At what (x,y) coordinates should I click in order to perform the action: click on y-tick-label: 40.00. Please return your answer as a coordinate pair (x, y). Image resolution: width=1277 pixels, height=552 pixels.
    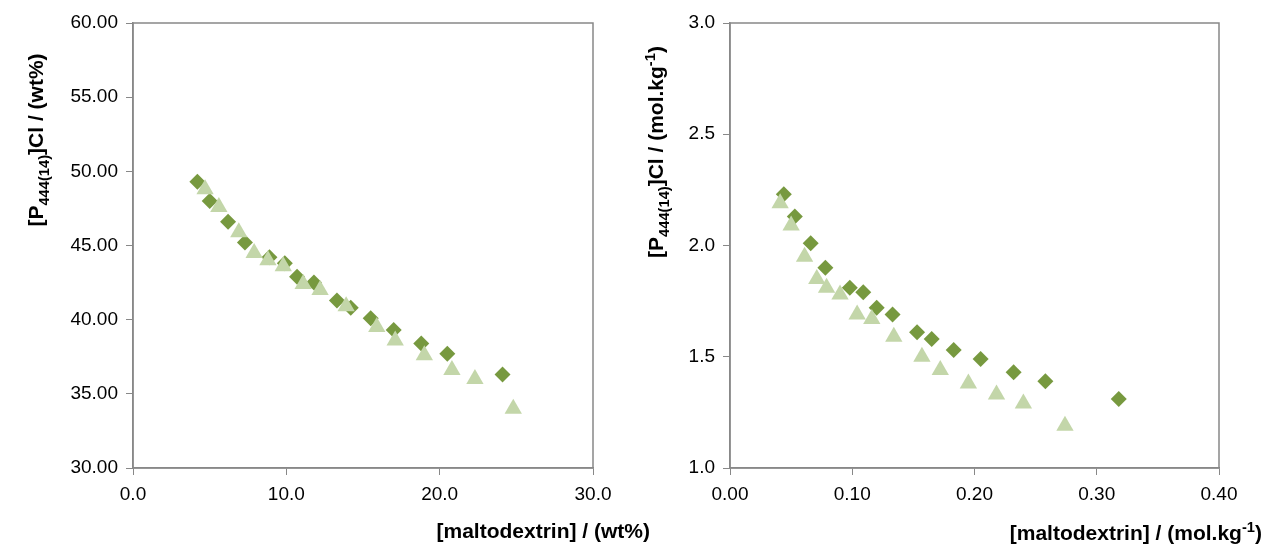
    Looking at the image, I should click on (94, 318).